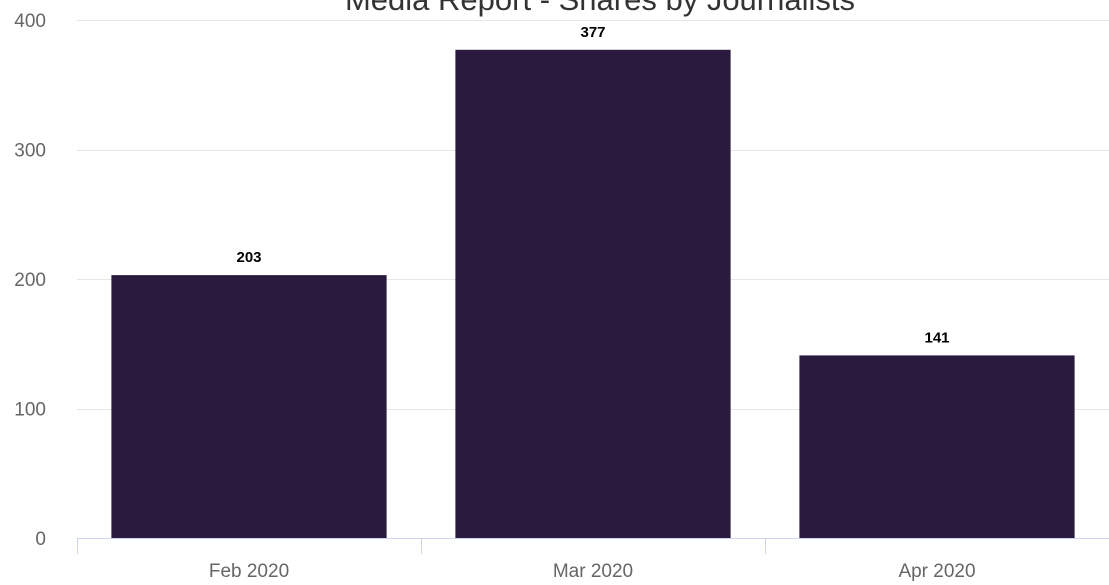 The image size is (1109, 585). I want to click on y-tick-label: 100, so click(30, 410).